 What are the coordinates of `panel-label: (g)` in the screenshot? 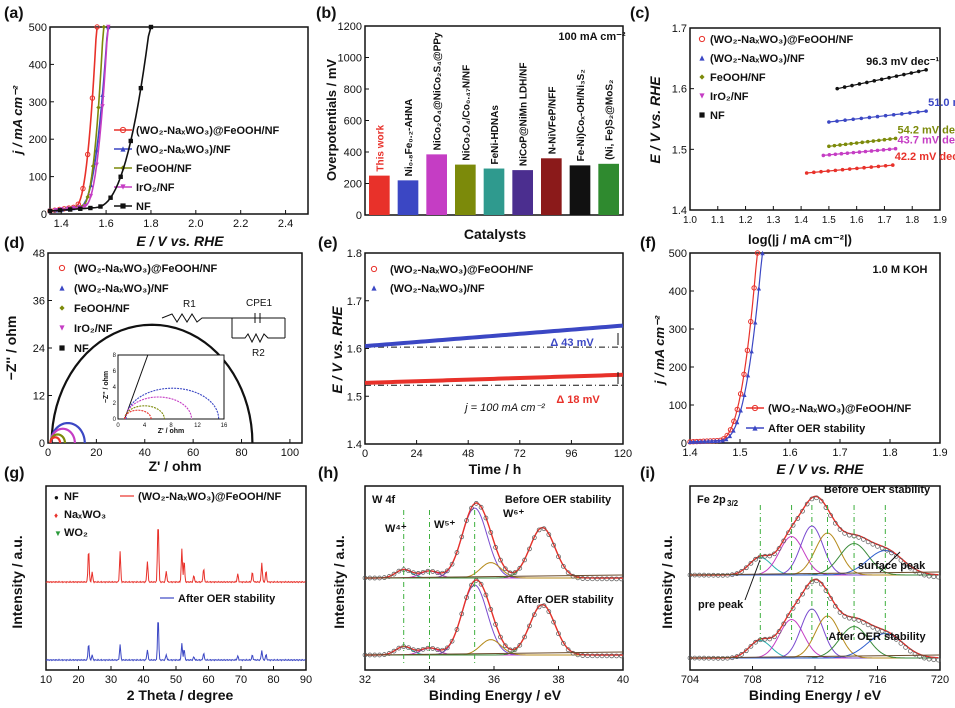 It's located at (14, 473).